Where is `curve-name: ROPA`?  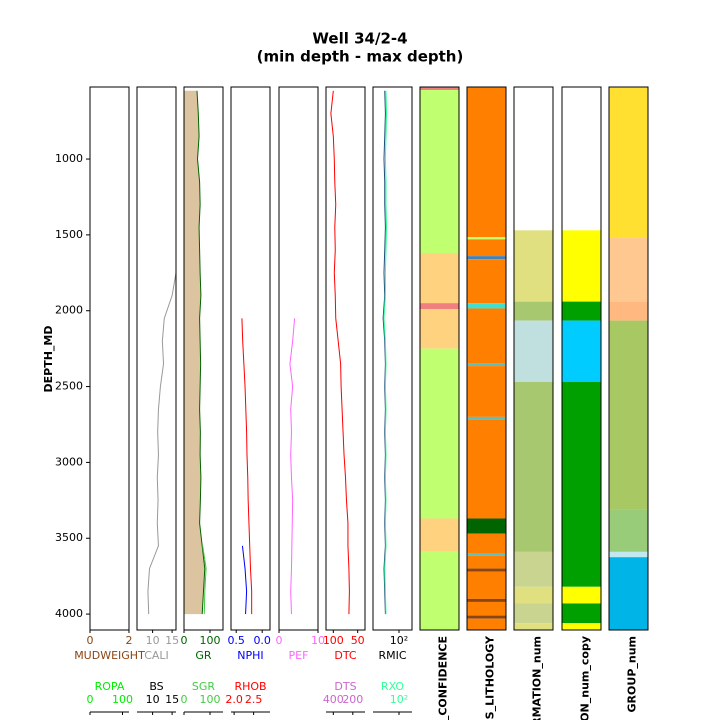 curve-name: ROPA is located at coordinates (110, 686).